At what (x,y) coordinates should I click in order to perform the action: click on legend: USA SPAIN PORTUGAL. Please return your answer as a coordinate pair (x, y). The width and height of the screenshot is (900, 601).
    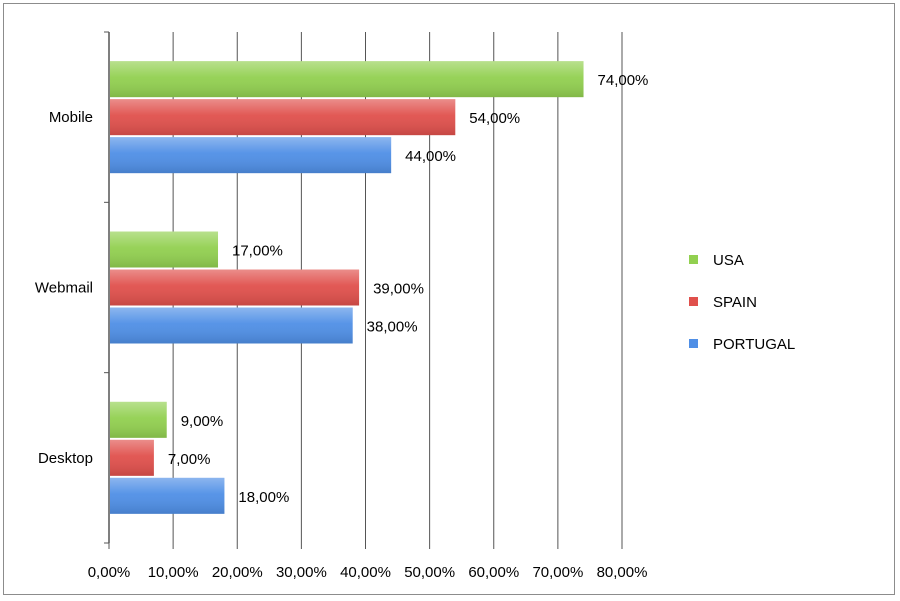
    Looking at the image, I should click on (742, 302).